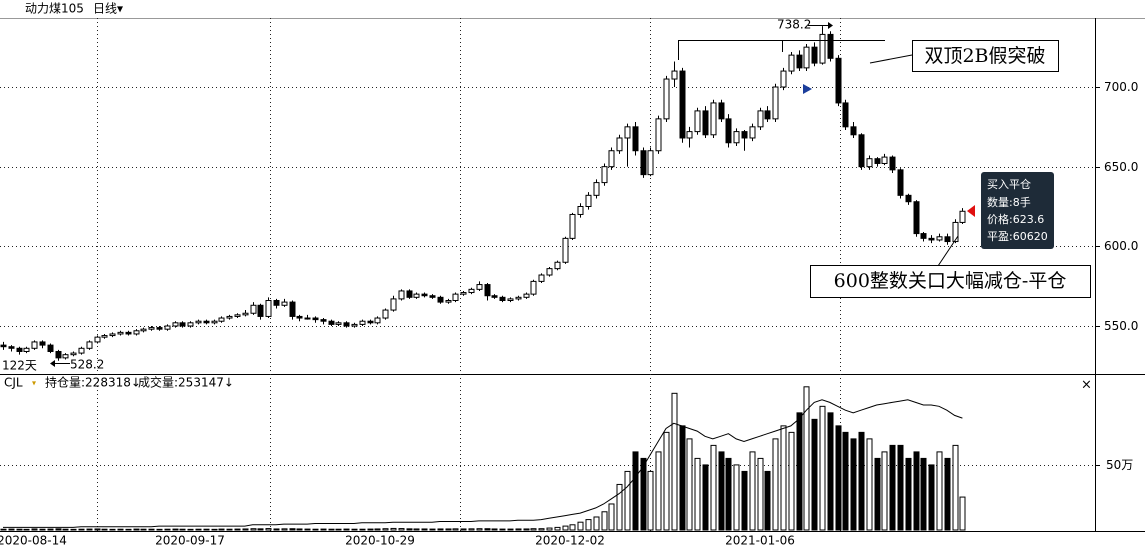 The width and height of the screenshot is (1145, 550). What do you see at coordinates (1121, 167) in the screenshot?
I see `y-tick-label: 650.0` at bounding box center [1121, 167].